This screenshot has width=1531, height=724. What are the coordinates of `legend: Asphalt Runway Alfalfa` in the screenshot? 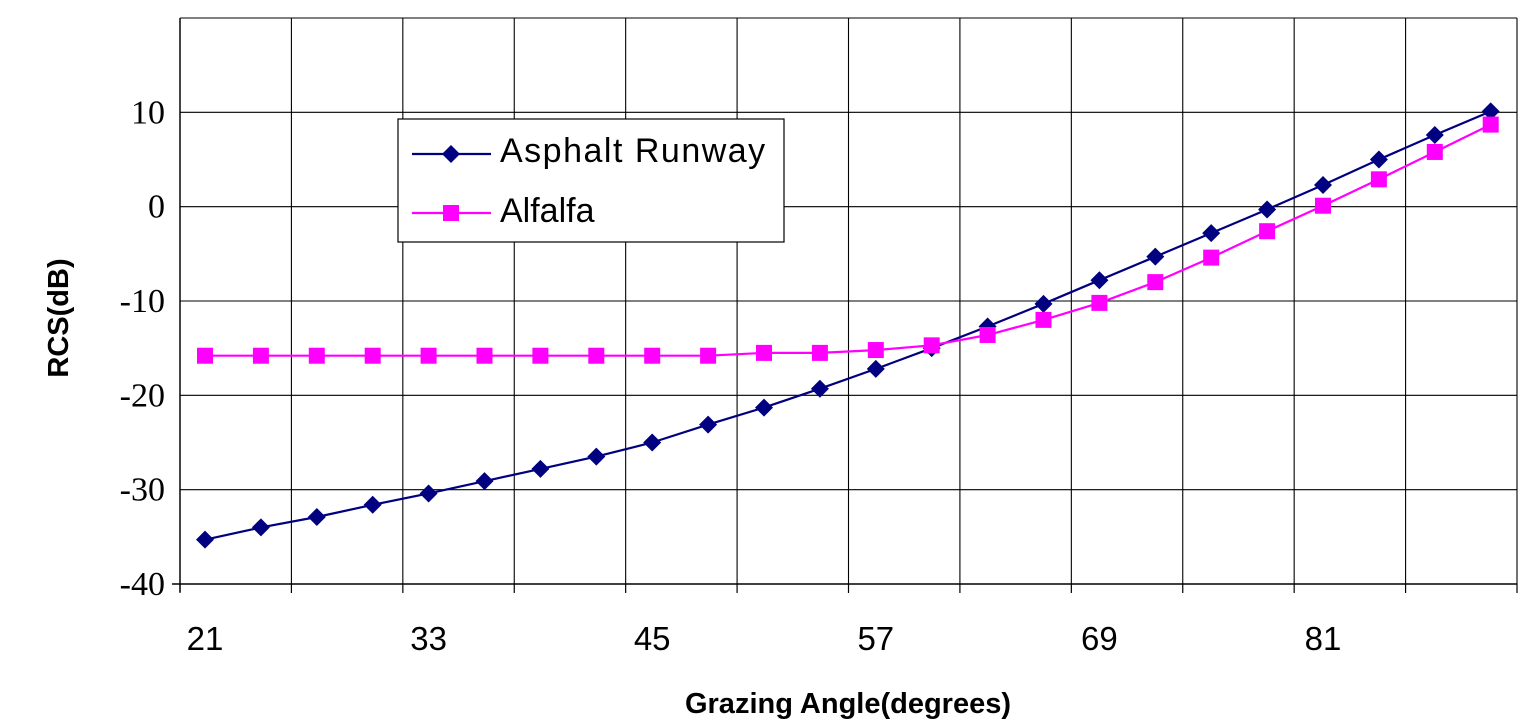 It's located at (591, 180).